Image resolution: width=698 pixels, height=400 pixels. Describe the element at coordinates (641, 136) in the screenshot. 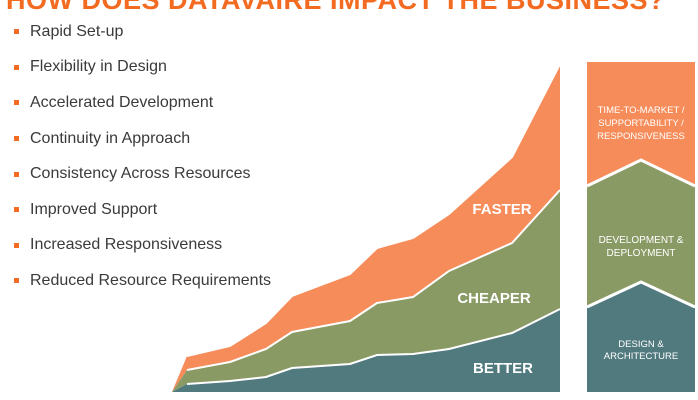

I see `time-to-market-line-3: RESPONSIVENESS` at that location.